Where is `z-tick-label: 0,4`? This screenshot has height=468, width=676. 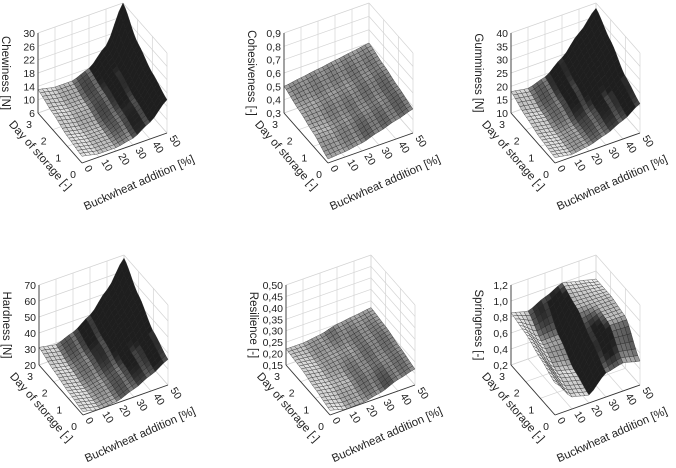
z-tick-label: 0,4 is located at coordinates (500, 350).